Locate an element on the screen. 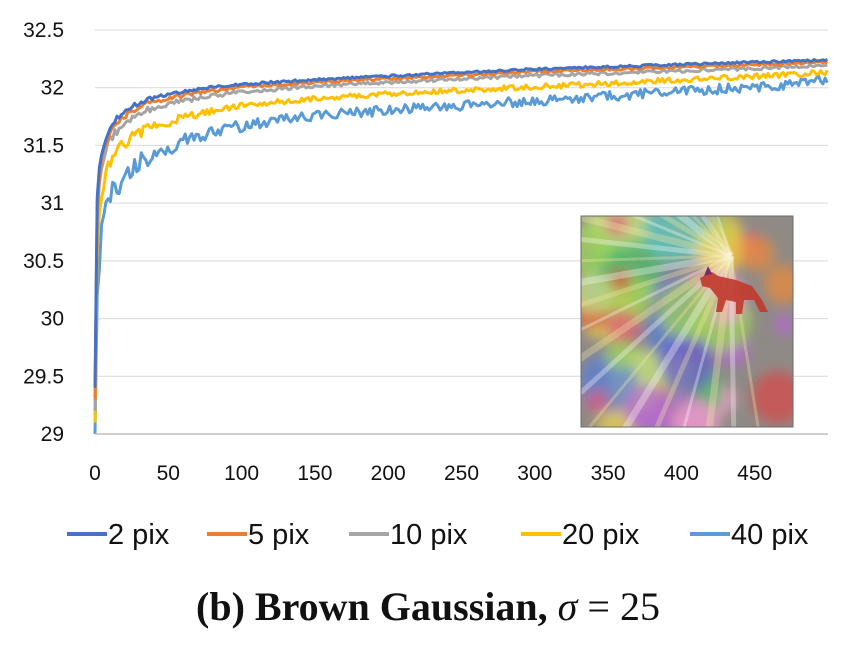 The width and height of the screenshot is (856, 650). legend-label: 10 pix is located at coordinates (429, 535).